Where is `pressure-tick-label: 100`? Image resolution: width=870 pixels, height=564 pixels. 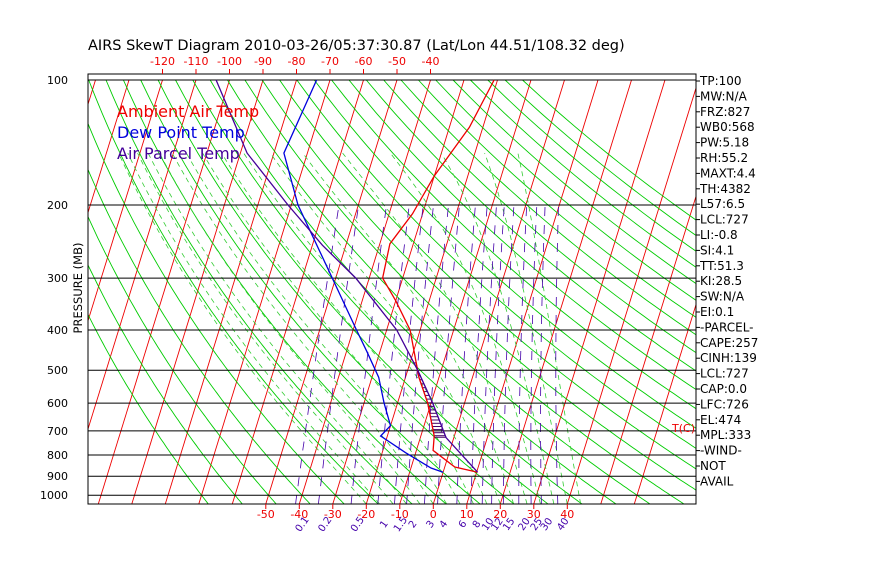
pressure-tick-label: 100 is located at coordinates (57, 80).